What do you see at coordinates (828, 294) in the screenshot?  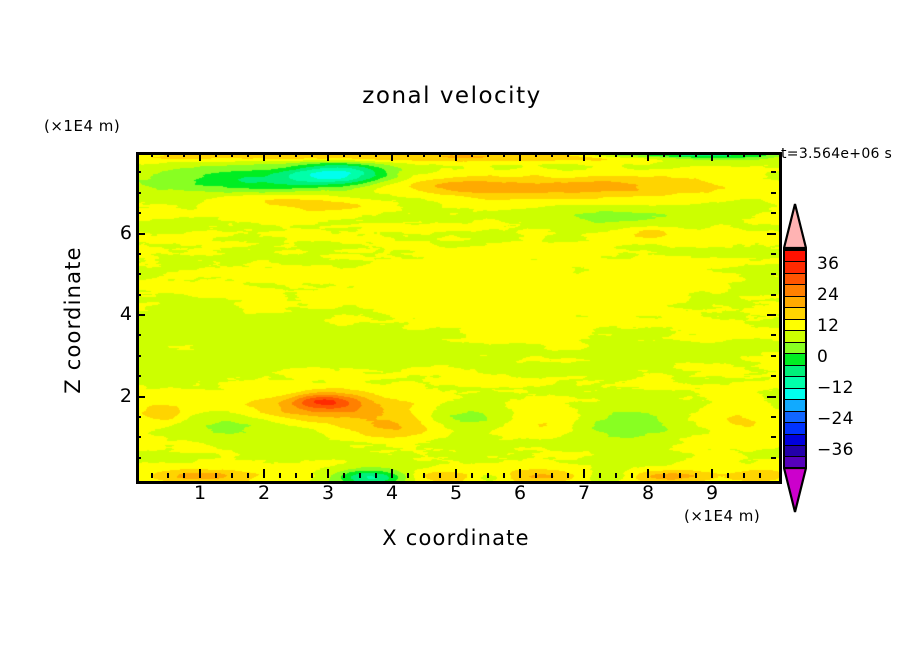 I see `colorbar-tick-label: 24` at bounding box center [828, 294].